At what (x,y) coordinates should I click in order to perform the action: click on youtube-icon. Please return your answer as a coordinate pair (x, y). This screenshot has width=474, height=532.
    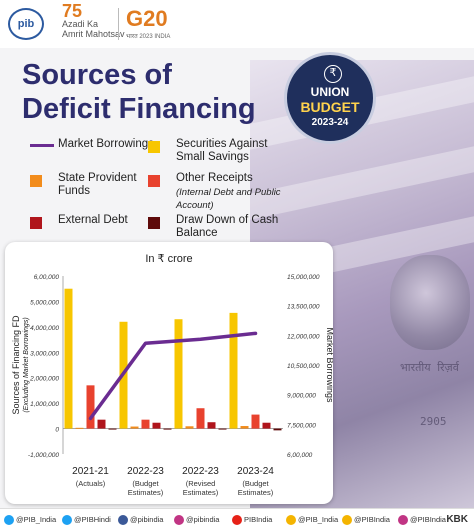
    Looking at the image, I should click on (237, 520).